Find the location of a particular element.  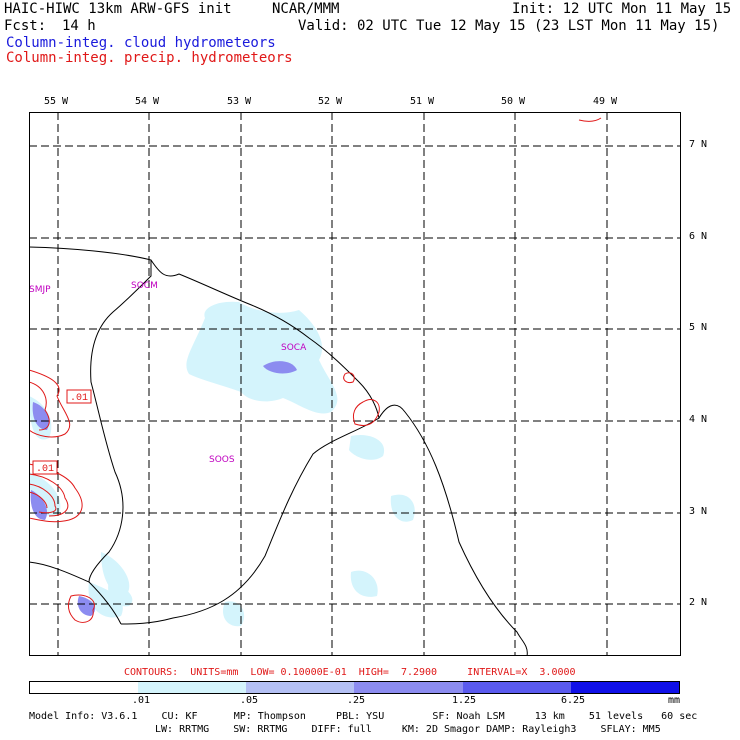

lon-label: 51 W is located at coordinates (422, 101).